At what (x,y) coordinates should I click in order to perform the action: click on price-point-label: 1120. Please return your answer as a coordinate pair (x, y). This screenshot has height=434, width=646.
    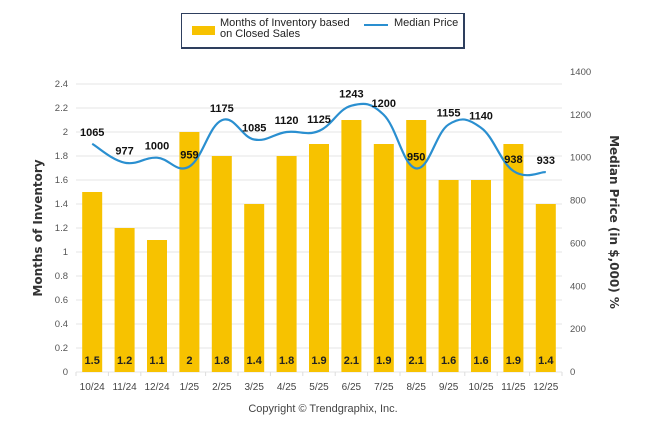
    Looking at the image, I should click on (287, 121).